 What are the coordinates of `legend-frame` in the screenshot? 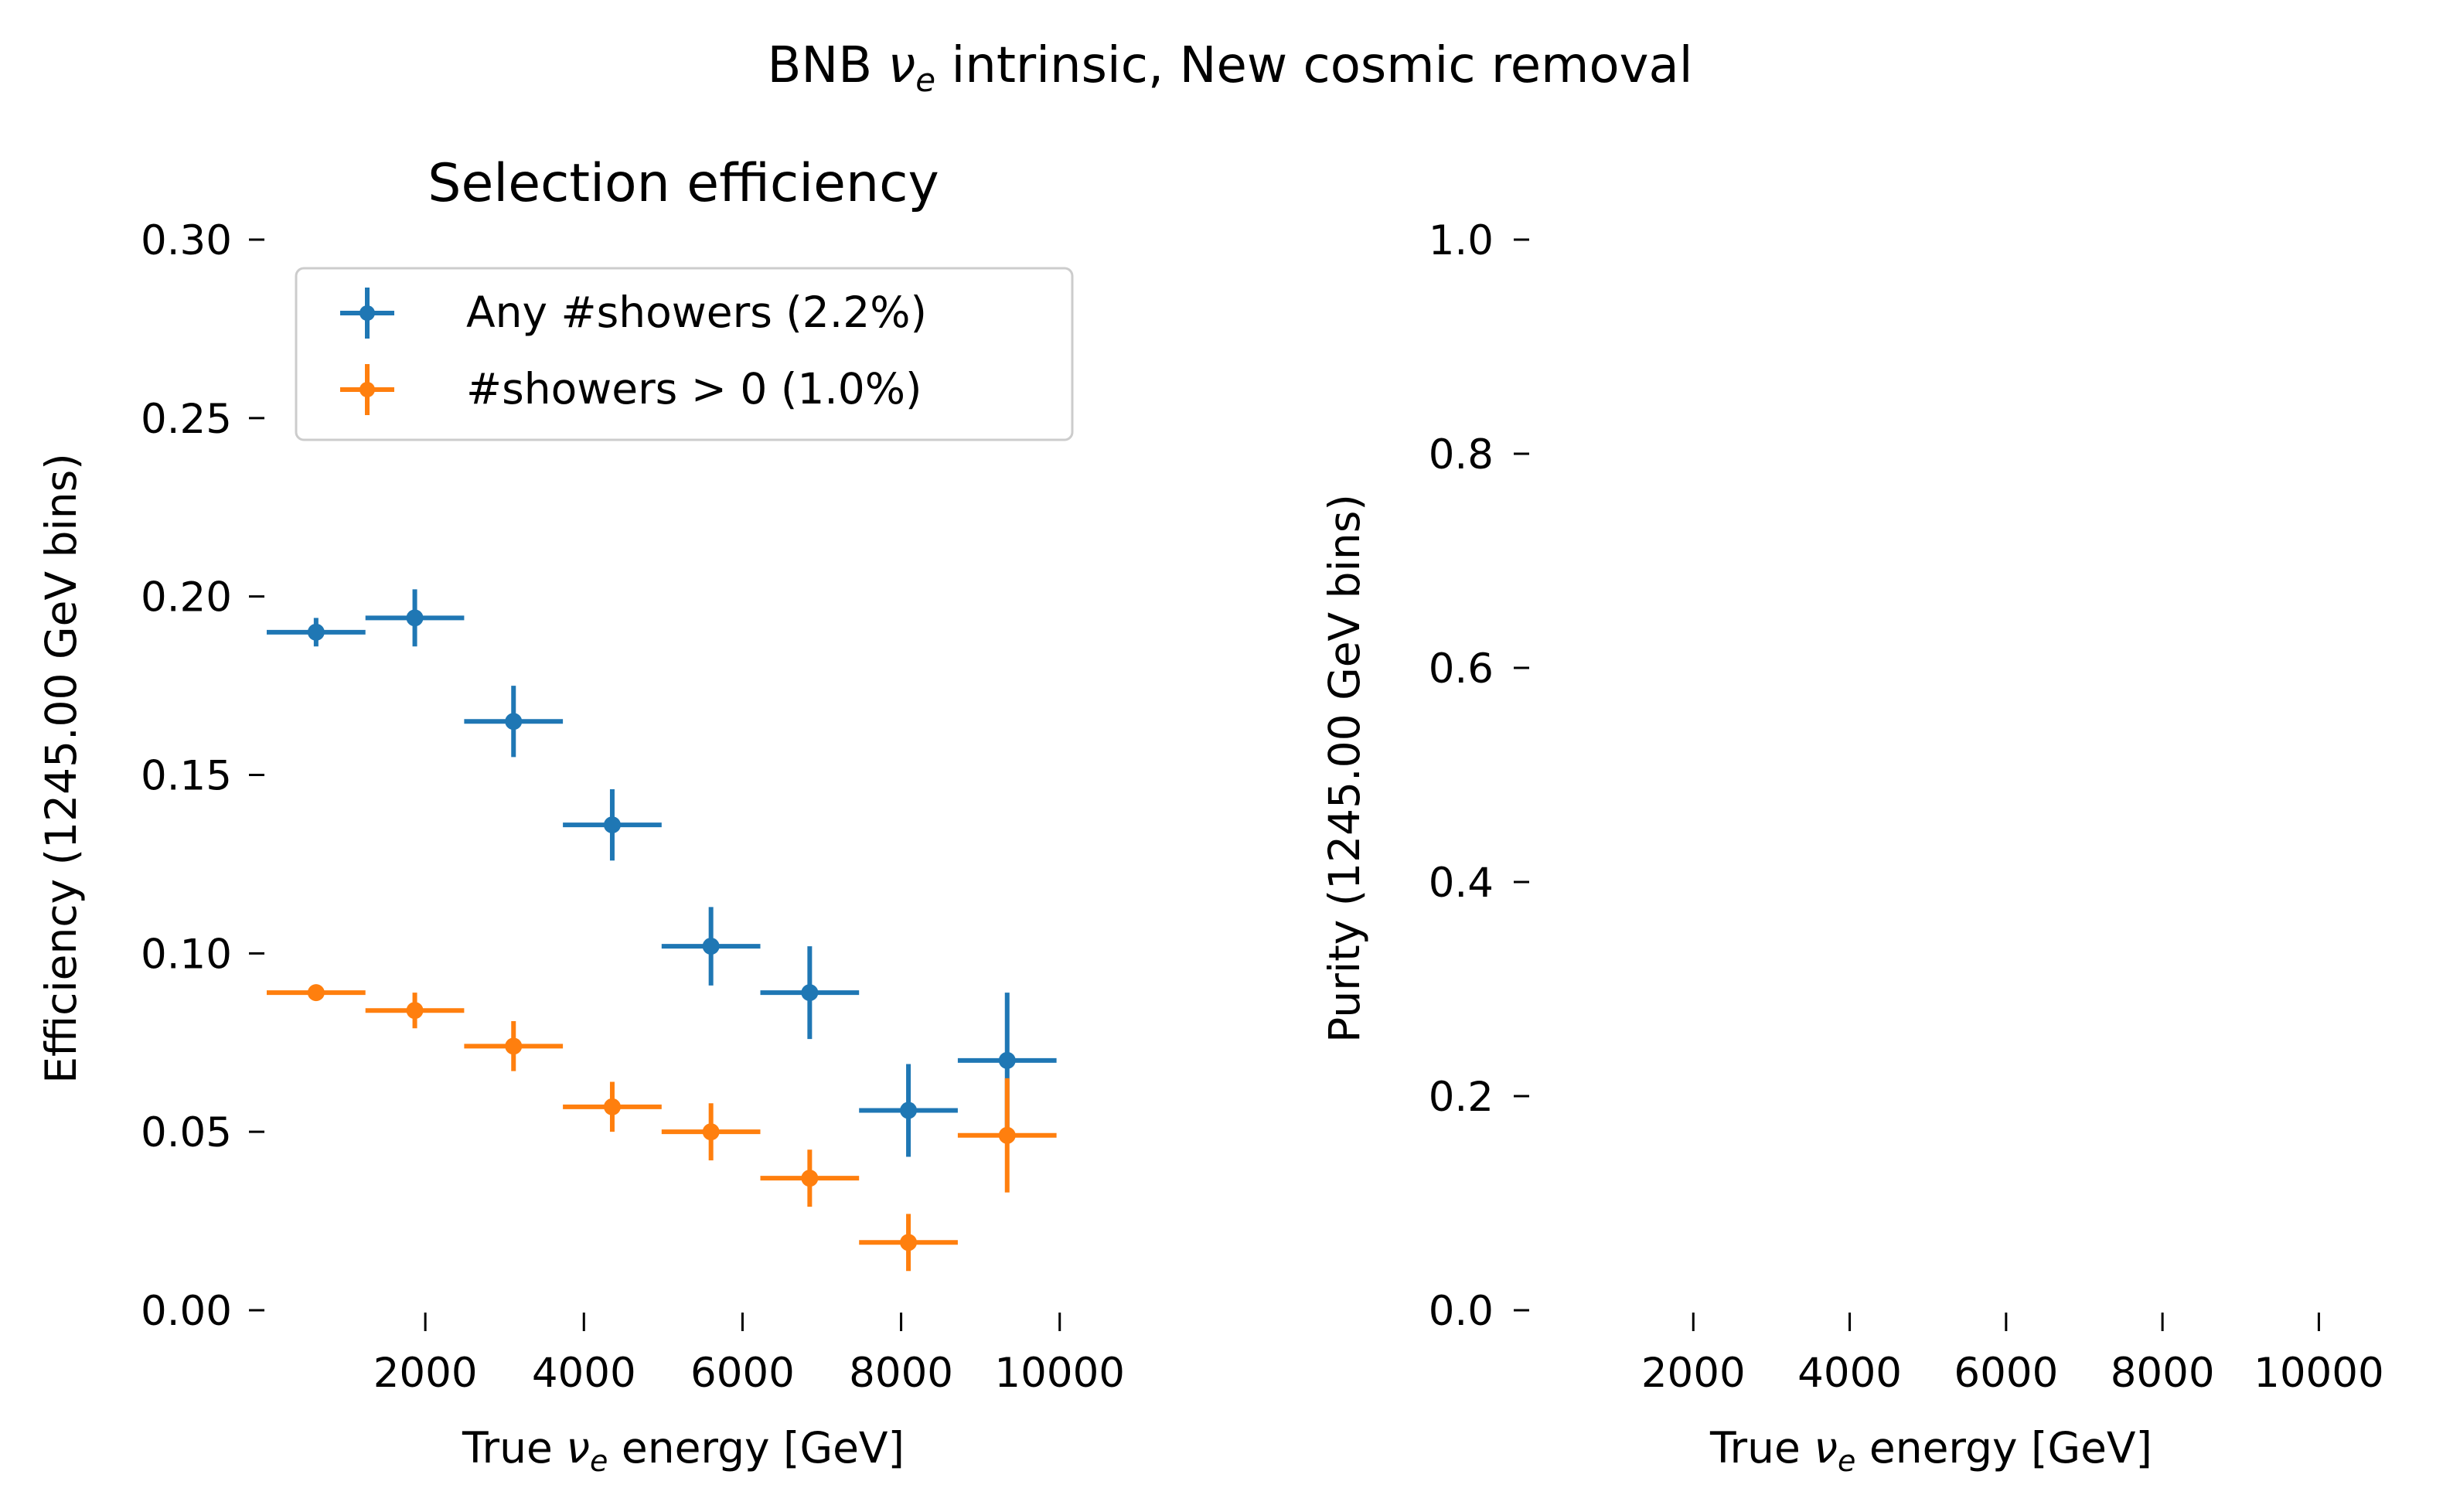 It's located at (684, 354).